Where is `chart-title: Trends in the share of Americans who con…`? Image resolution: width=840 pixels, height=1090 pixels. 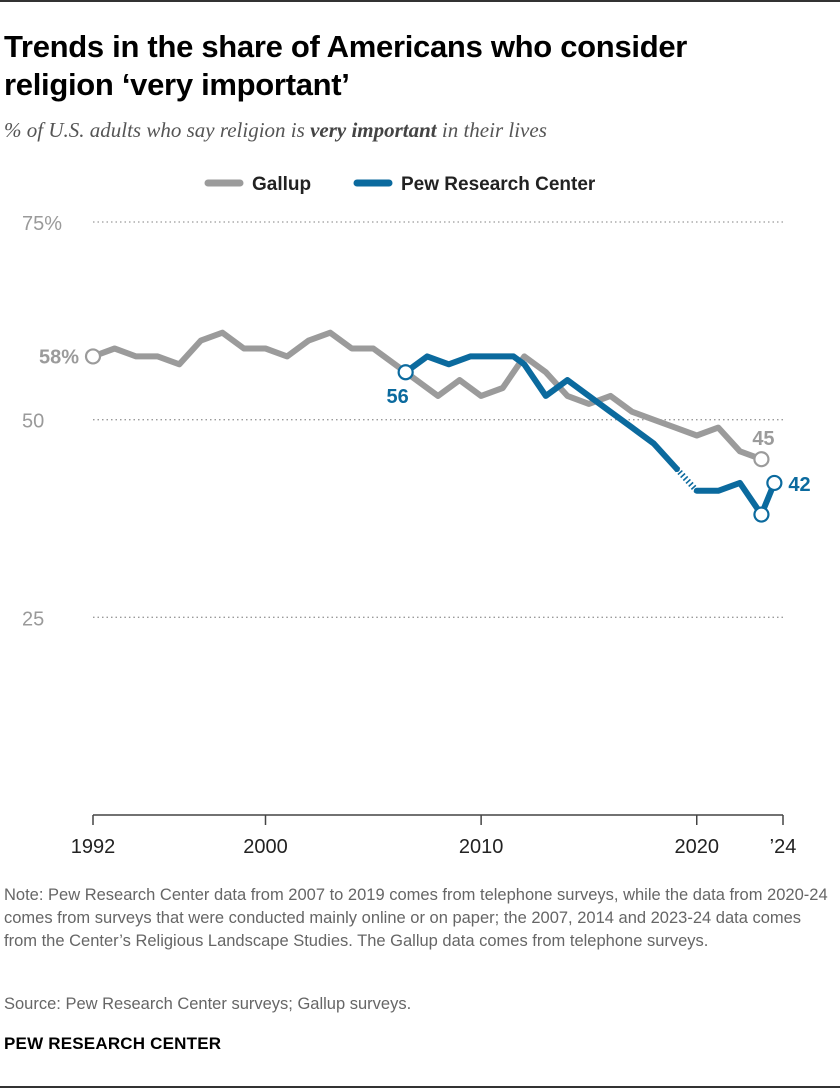 chart-title: Trends in the share of Americans who con… is located at coordinates (346, 65).